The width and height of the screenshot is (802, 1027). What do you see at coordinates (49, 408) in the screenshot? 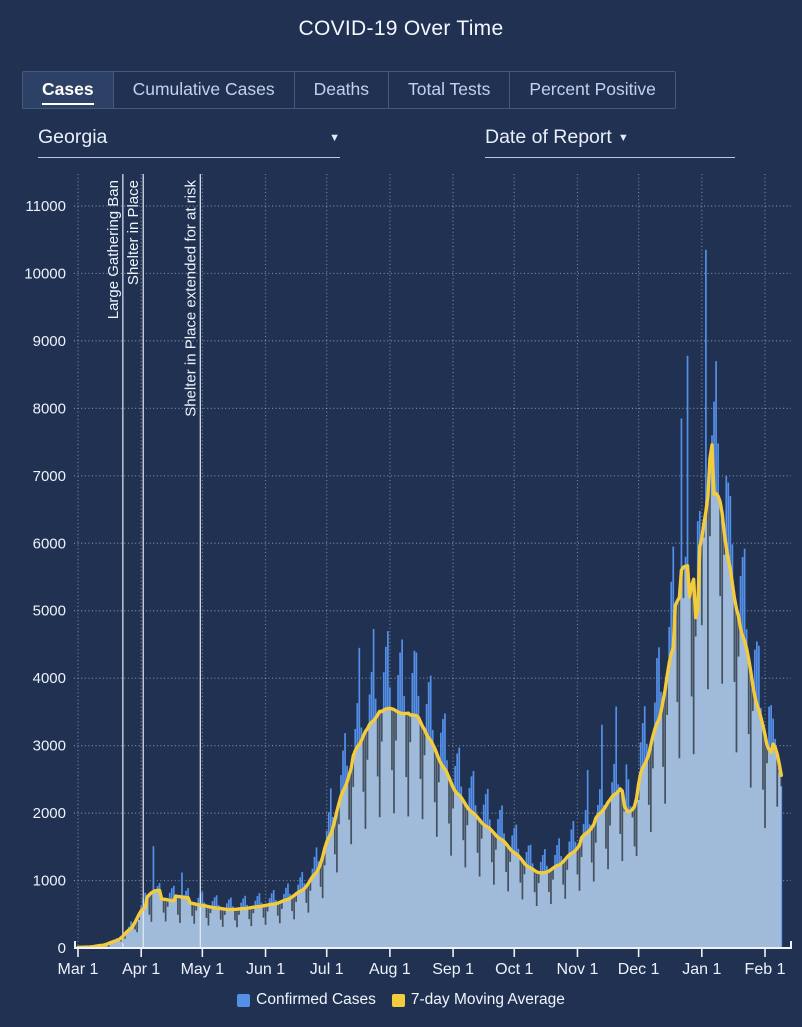
I see `y-tick-label: 8000` at bounding box center [49, 408].